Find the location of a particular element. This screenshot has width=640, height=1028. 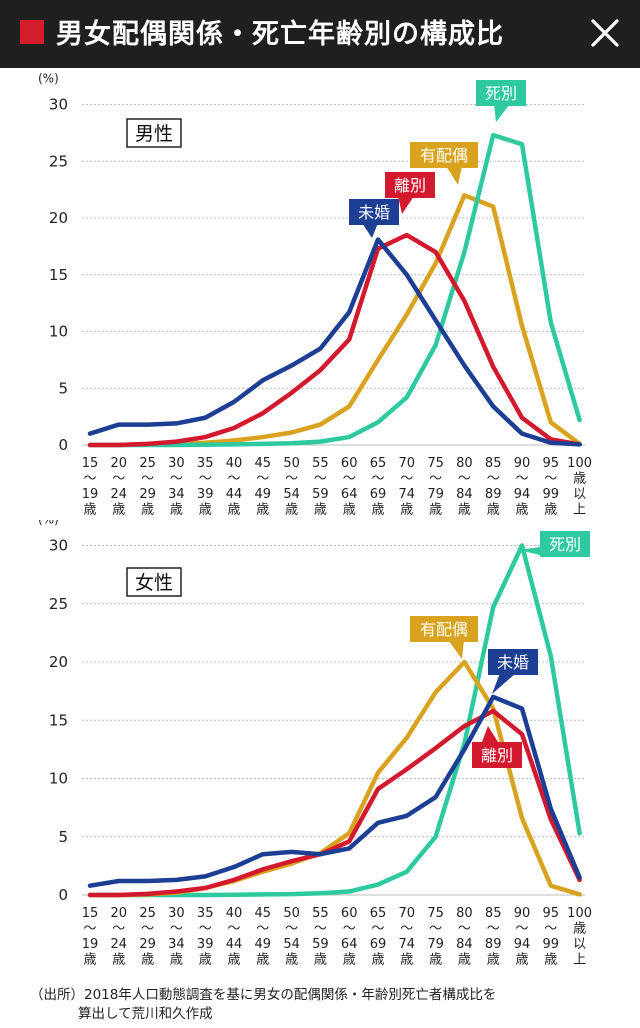

y-tick-label: 25 is located at coordinates (58, 604).